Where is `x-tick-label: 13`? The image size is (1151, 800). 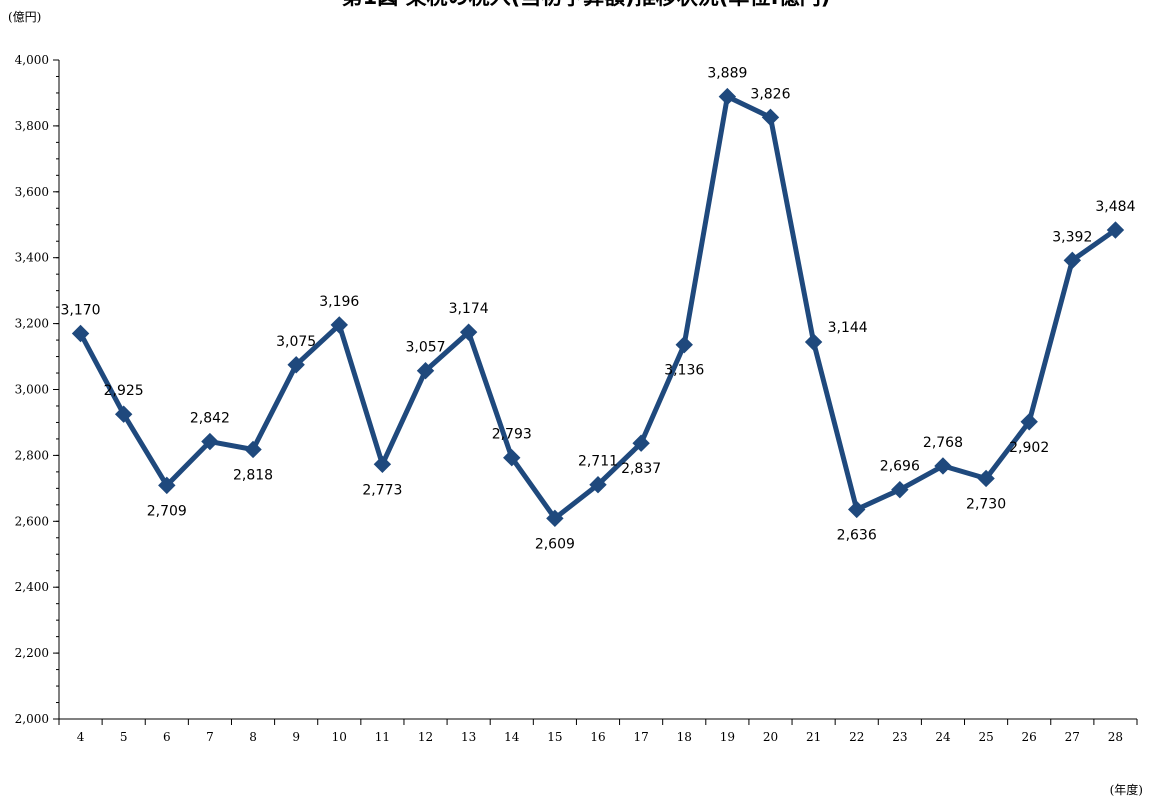
x-tick-label: 13 is located at coordinates (468, 737).